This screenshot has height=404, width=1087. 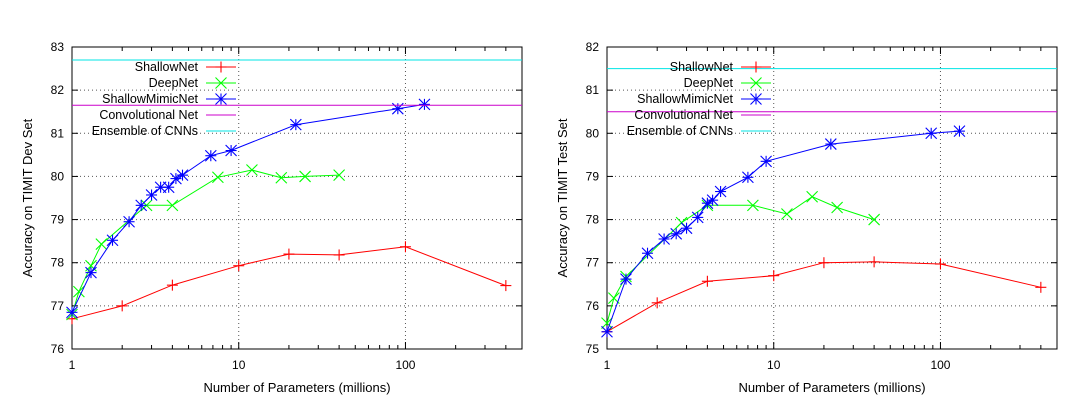 What do you see at coordinates (58, 47) in the screenshot?
I see `y-tick-label: 83` at bounding box center [58, 47].